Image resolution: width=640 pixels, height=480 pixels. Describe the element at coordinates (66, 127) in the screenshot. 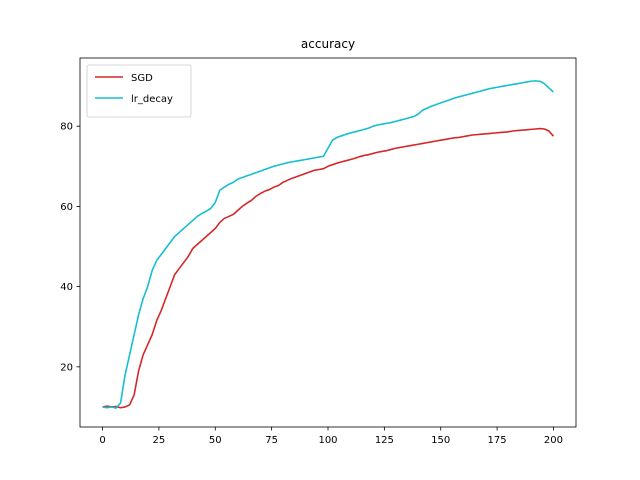

I see `y-tick-label: 80` at that location.